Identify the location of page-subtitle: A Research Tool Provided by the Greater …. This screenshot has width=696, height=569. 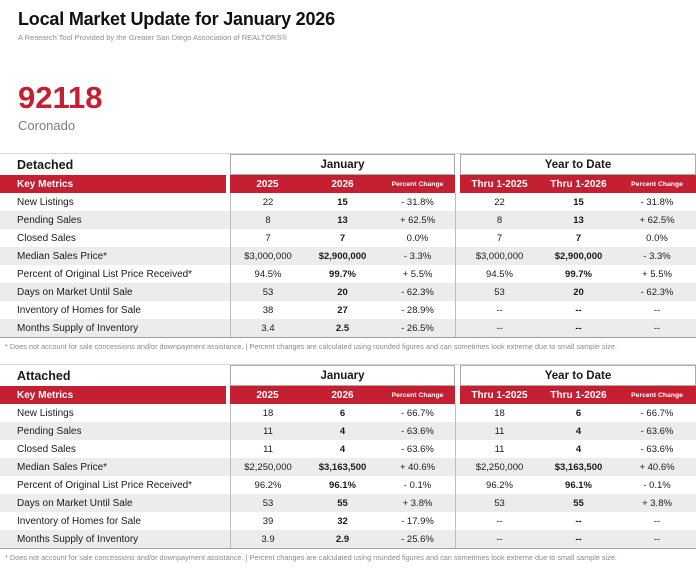
(153, 37).